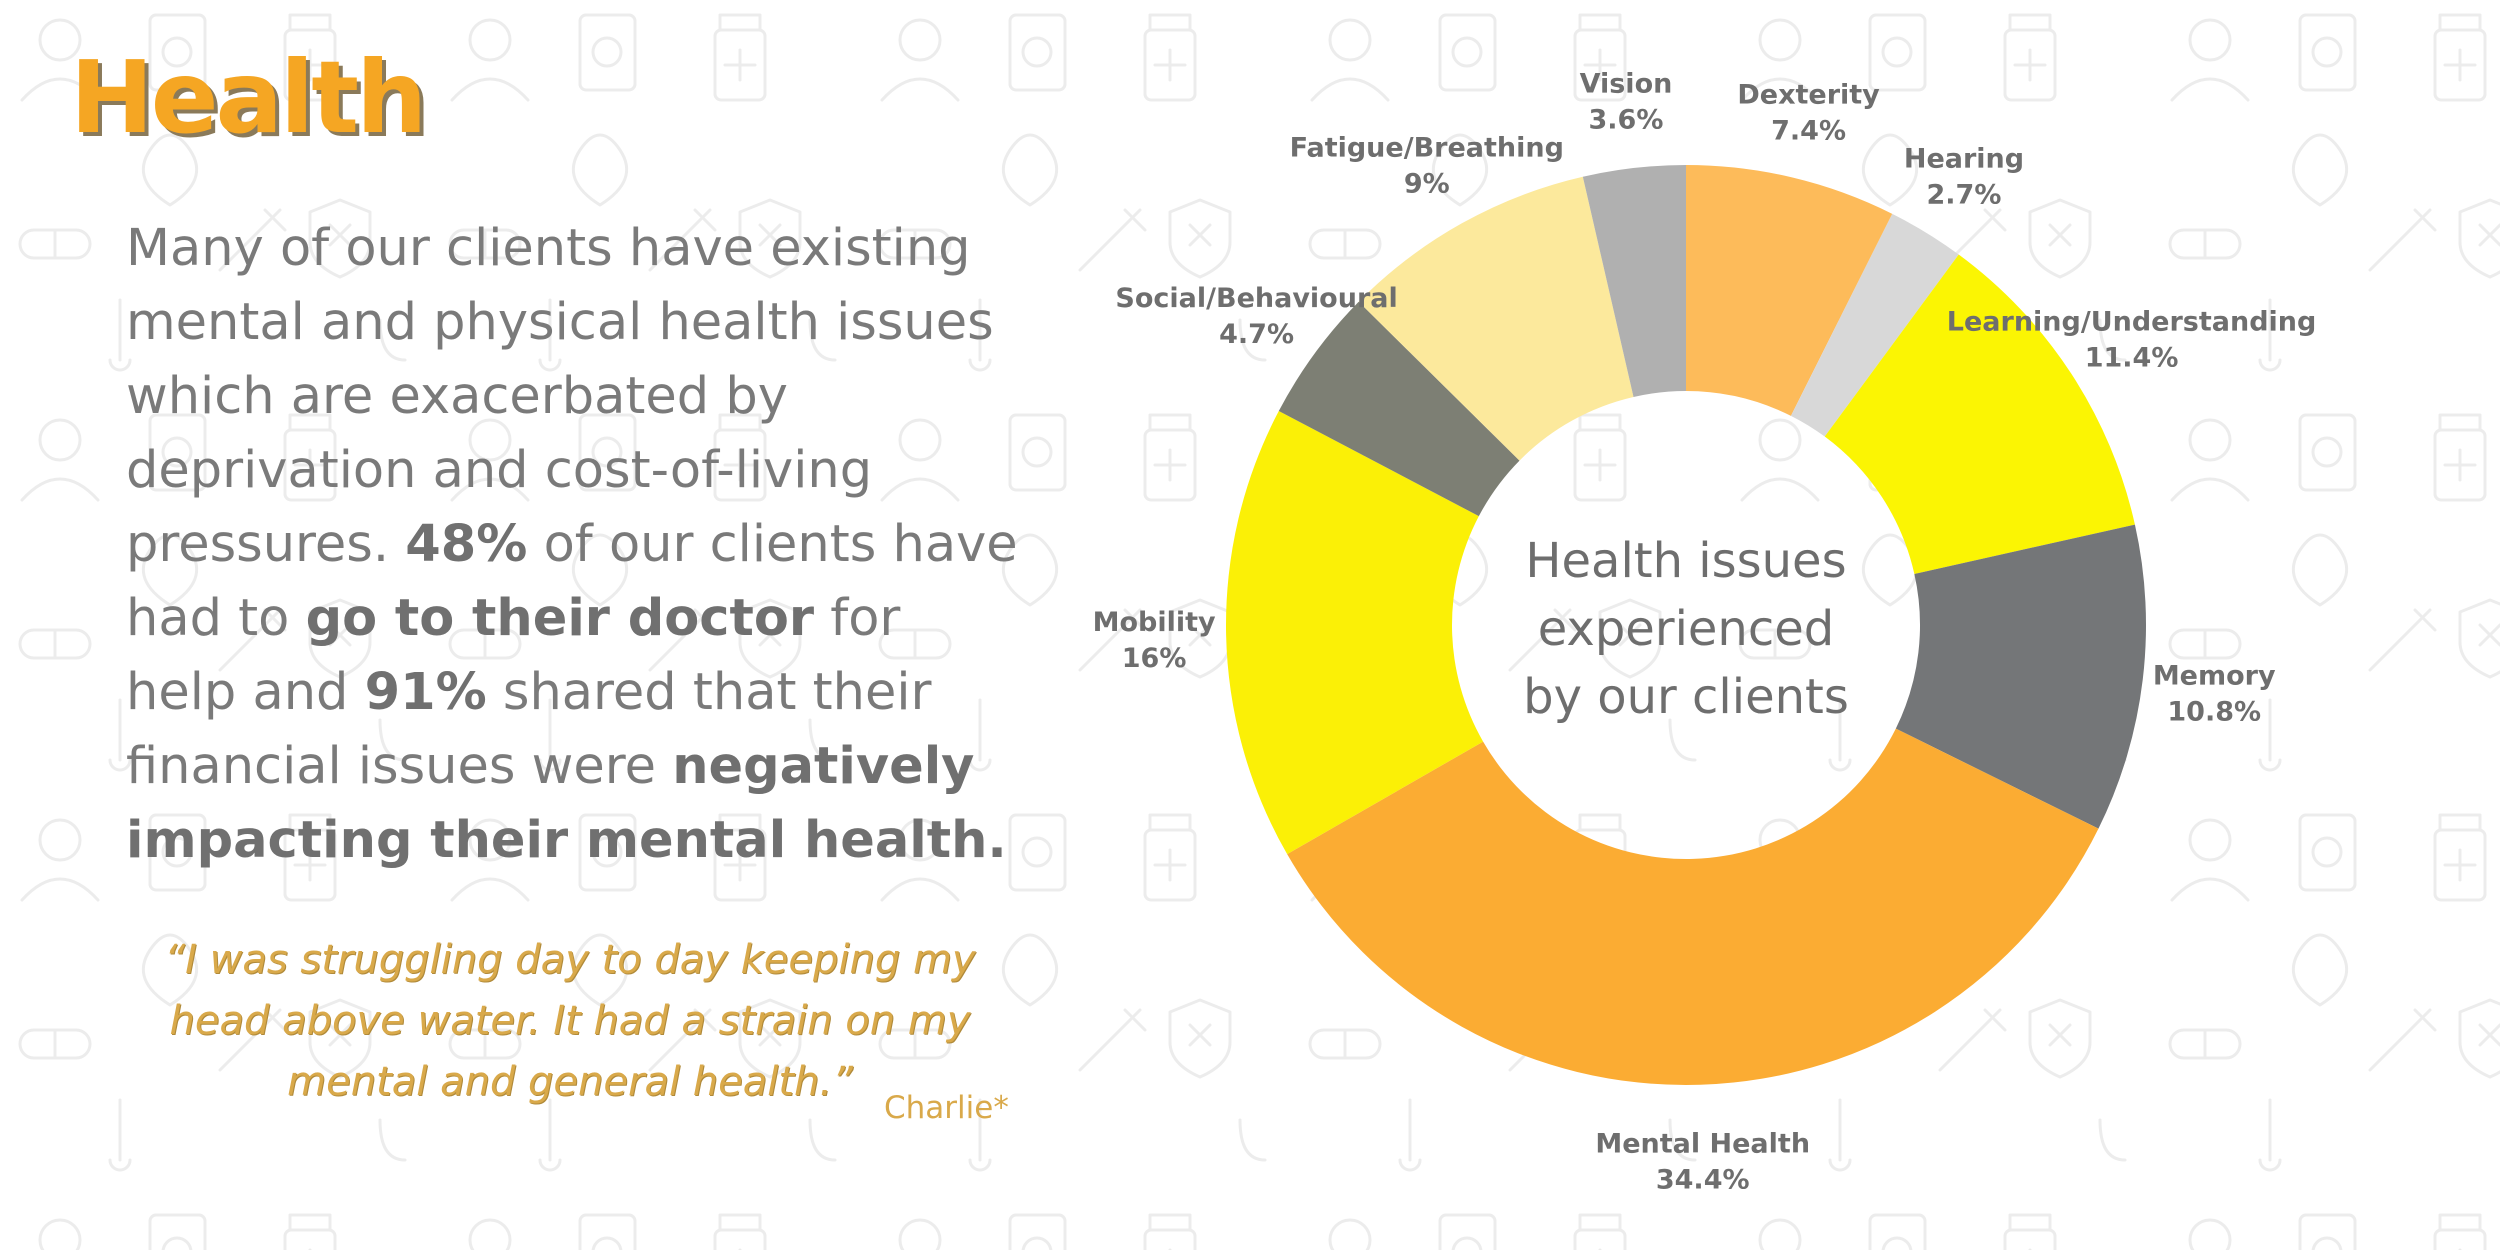  What do you see at coordinates (560, 618) in the screenshot?
I see `doctor-highlight: go to their doctor` at bounding box center [560, 618].